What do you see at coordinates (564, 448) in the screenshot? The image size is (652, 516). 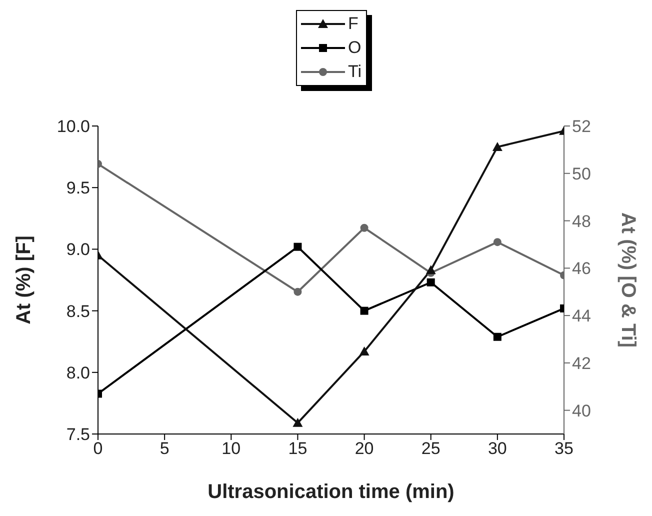 I see `x-tick-label: 35` at bounding box center [564, 448].